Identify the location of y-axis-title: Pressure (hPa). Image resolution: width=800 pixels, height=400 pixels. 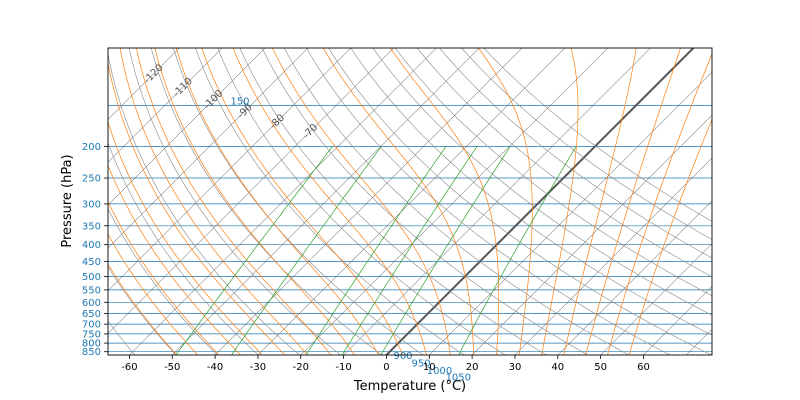
(67, 200).